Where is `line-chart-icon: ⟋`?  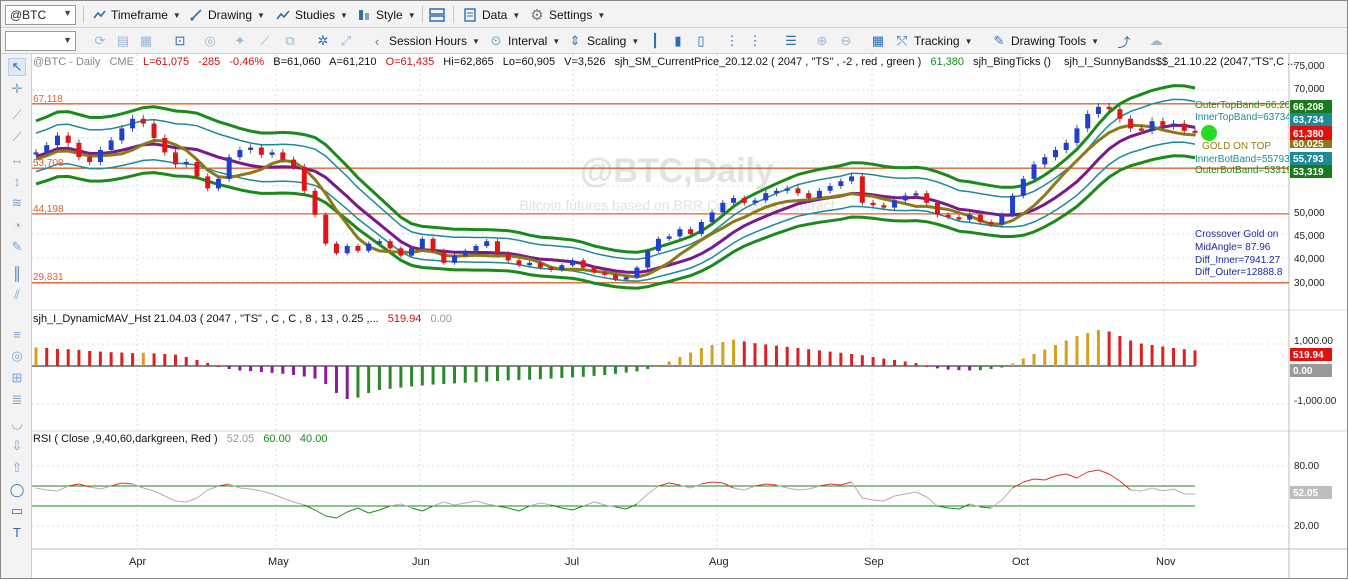 line-chart-icon: ⟋ is located at coordinates (265, 40).